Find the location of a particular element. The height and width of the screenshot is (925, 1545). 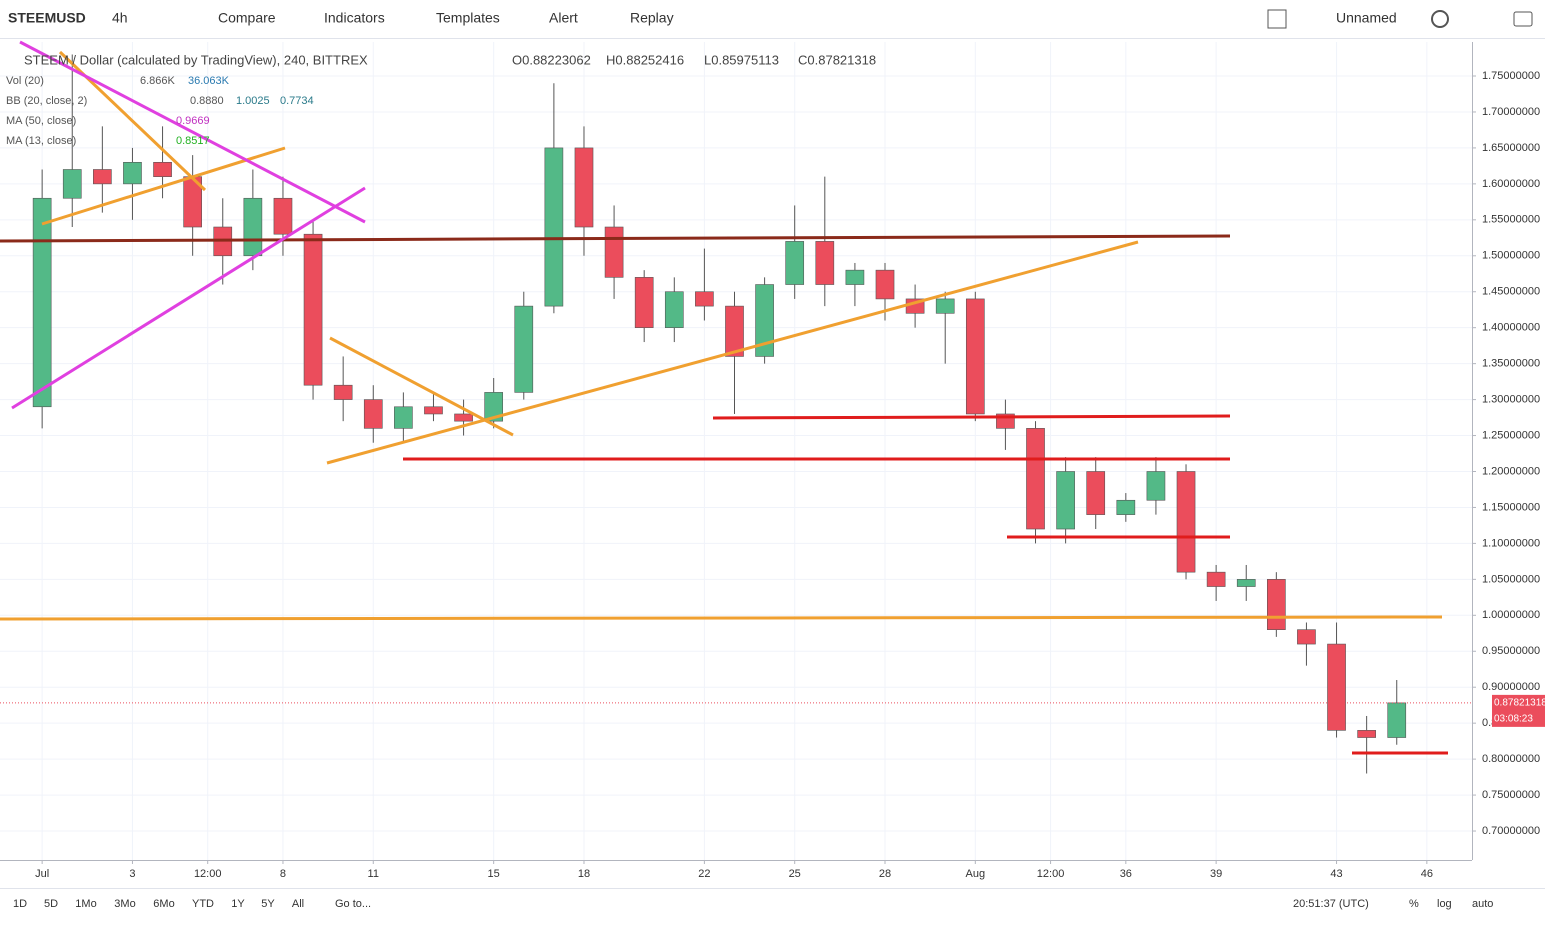

symbol: STEEMUSD is located at coordinates (47, 18).